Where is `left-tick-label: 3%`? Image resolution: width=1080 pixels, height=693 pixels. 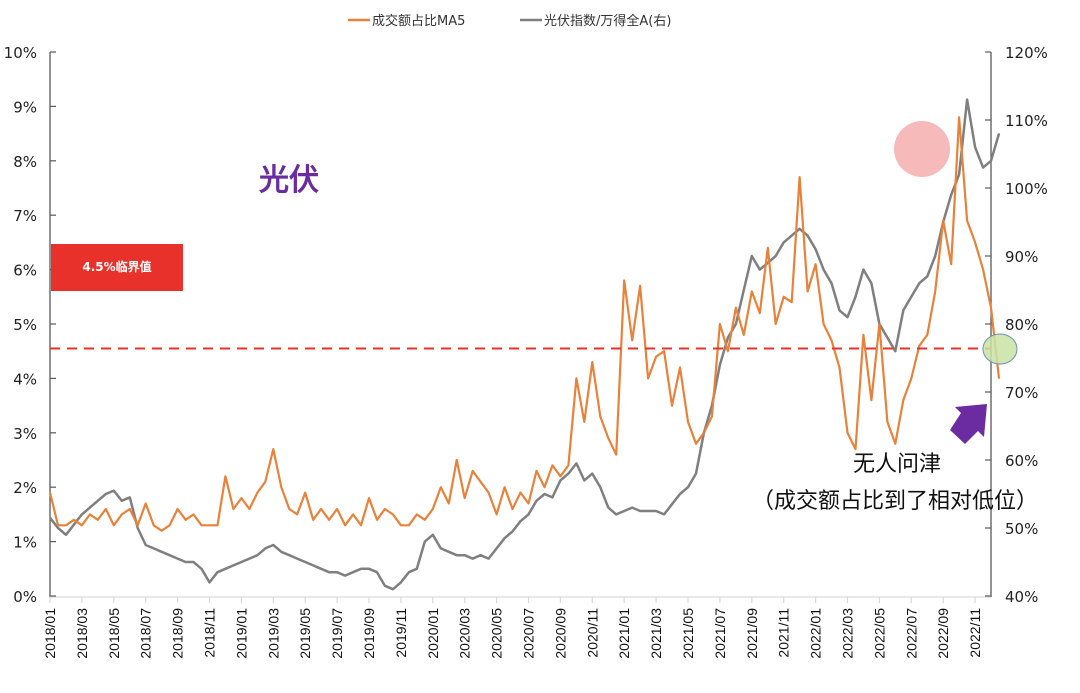
left-tick-label: 3% is located at coordinates (25, 434).